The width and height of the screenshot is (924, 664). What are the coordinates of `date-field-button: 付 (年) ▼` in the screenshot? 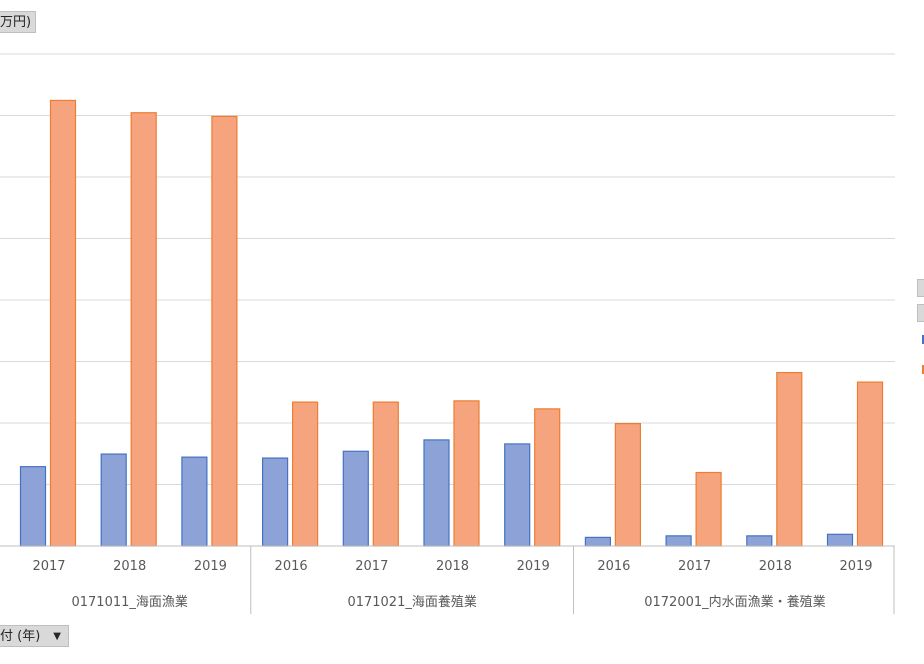 It's located at (34, 636).